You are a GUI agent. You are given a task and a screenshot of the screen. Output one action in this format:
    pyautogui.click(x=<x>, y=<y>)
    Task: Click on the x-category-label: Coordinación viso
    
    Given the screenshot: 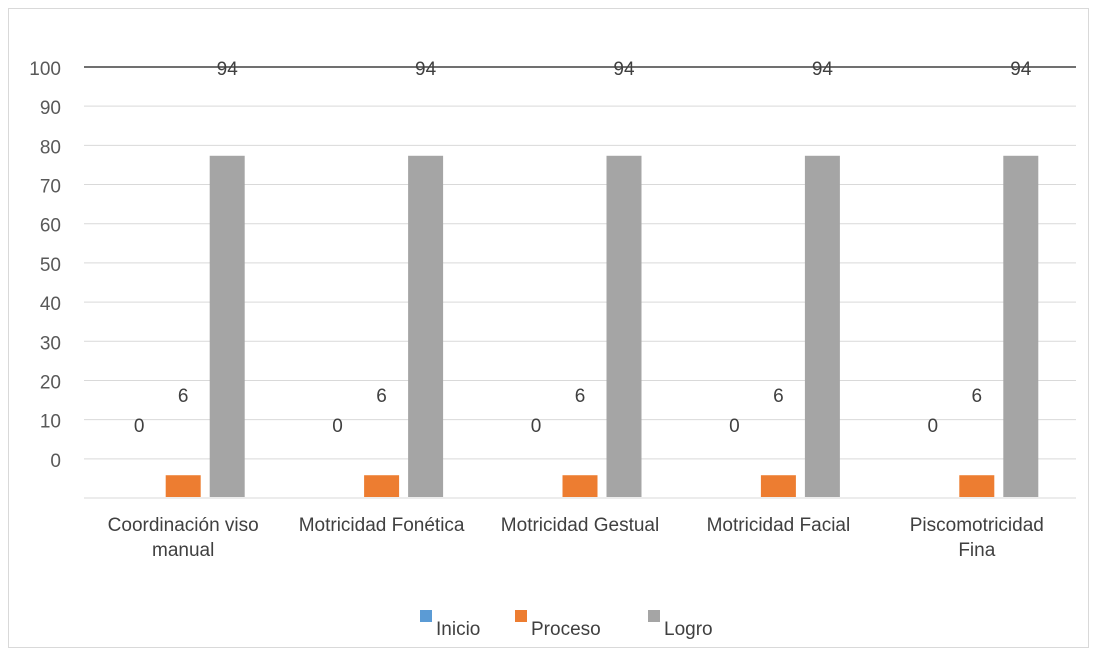 What is the action you would take?
    pyautogui.click(x=183, y=525)
    